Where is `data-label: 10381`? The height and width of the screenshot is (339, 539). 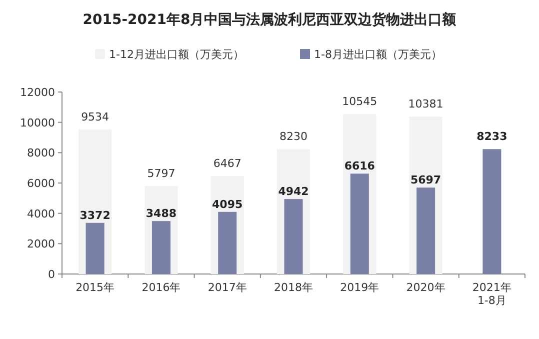
data-label: 10381 is located at coordinates (426, 104).